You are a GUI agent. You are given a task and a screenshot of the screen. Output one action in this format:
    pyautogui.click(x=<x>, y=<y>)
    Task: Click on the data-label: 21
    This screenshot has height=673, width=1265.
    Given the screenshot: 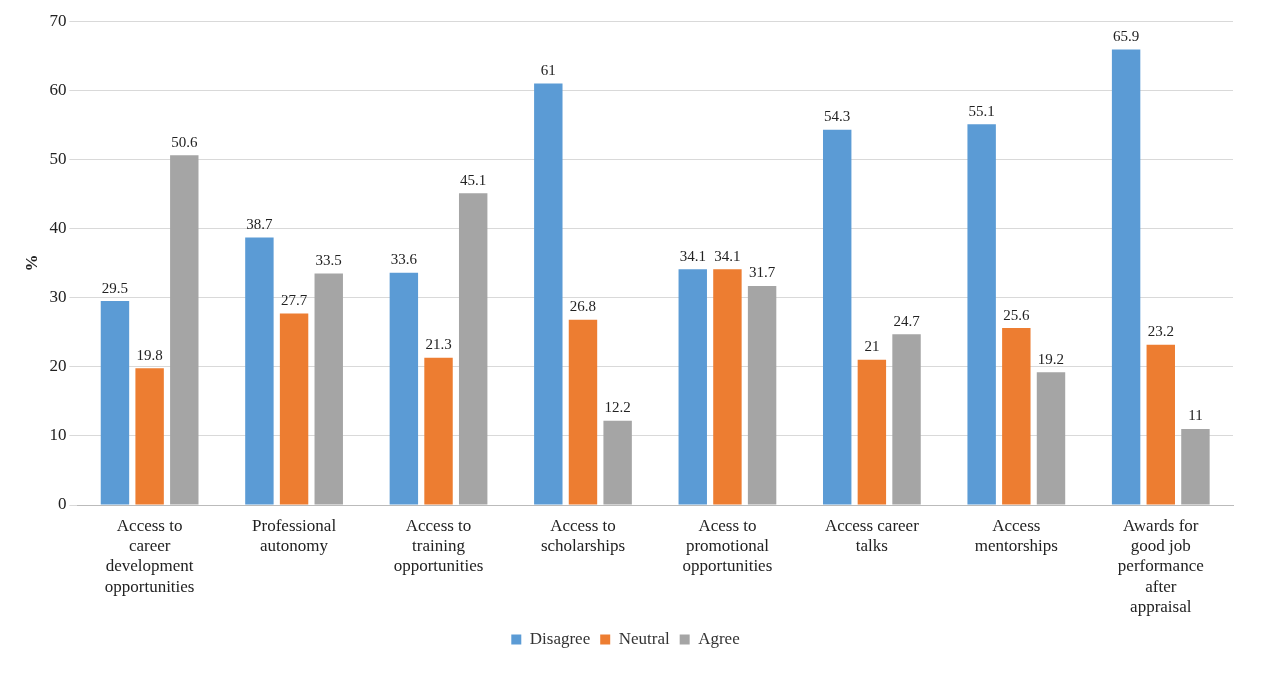 What is the action you would take?
    pyautogui.click(x=872, y=346)
    